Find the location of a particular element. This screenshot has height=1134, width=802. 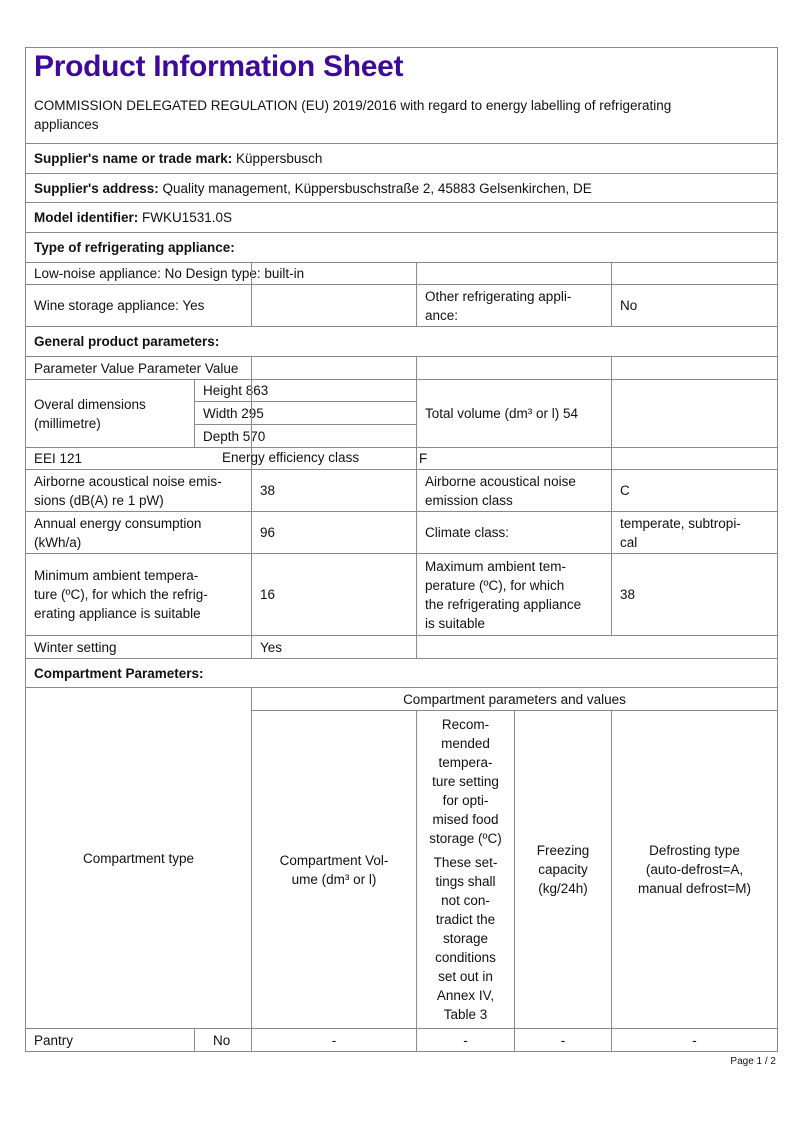

annual-label: Annual energy consumption (kWh/a) is located at coordinates (138, 532).